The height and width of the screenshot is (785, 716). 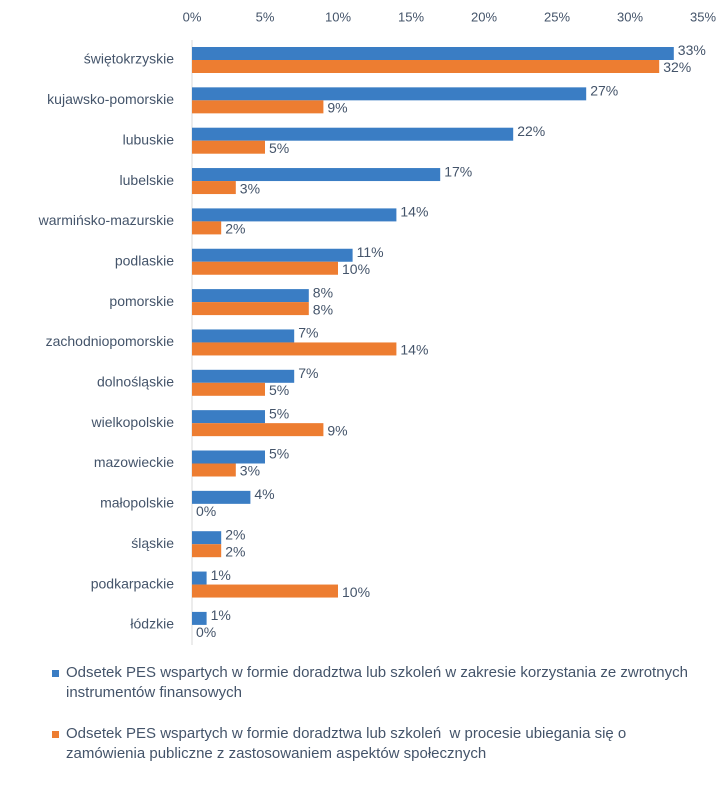 I want to click on data-label: 17%, so click(x=458, y=171).